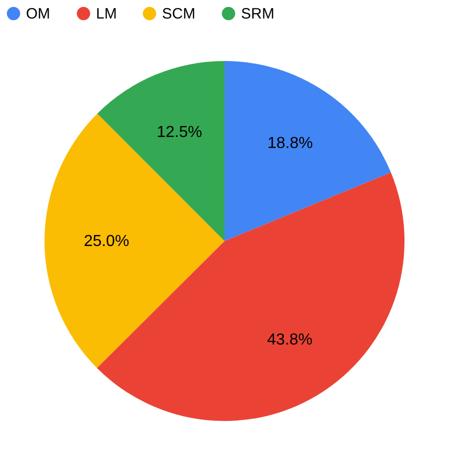 The image size is (459, 455). I want to click on legend-label: SRM, so click(257, 14).